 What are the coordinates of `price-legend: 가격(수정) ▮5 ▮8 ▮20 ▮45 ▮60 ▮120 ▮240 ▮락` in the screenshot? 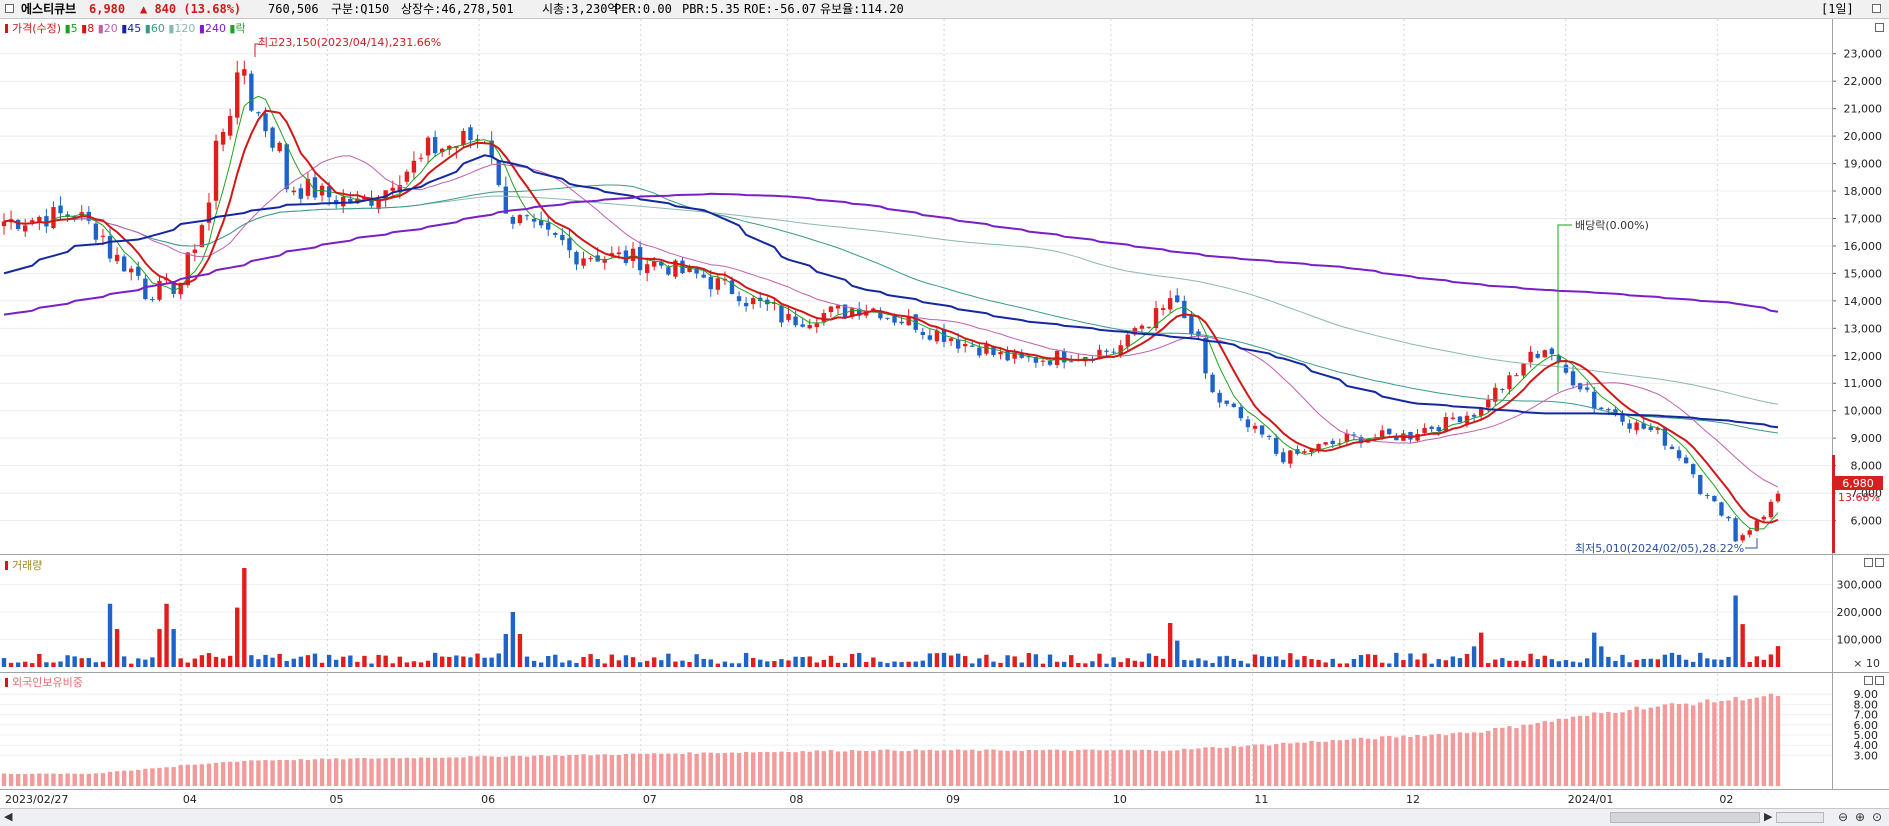 It's located at (129, 28).